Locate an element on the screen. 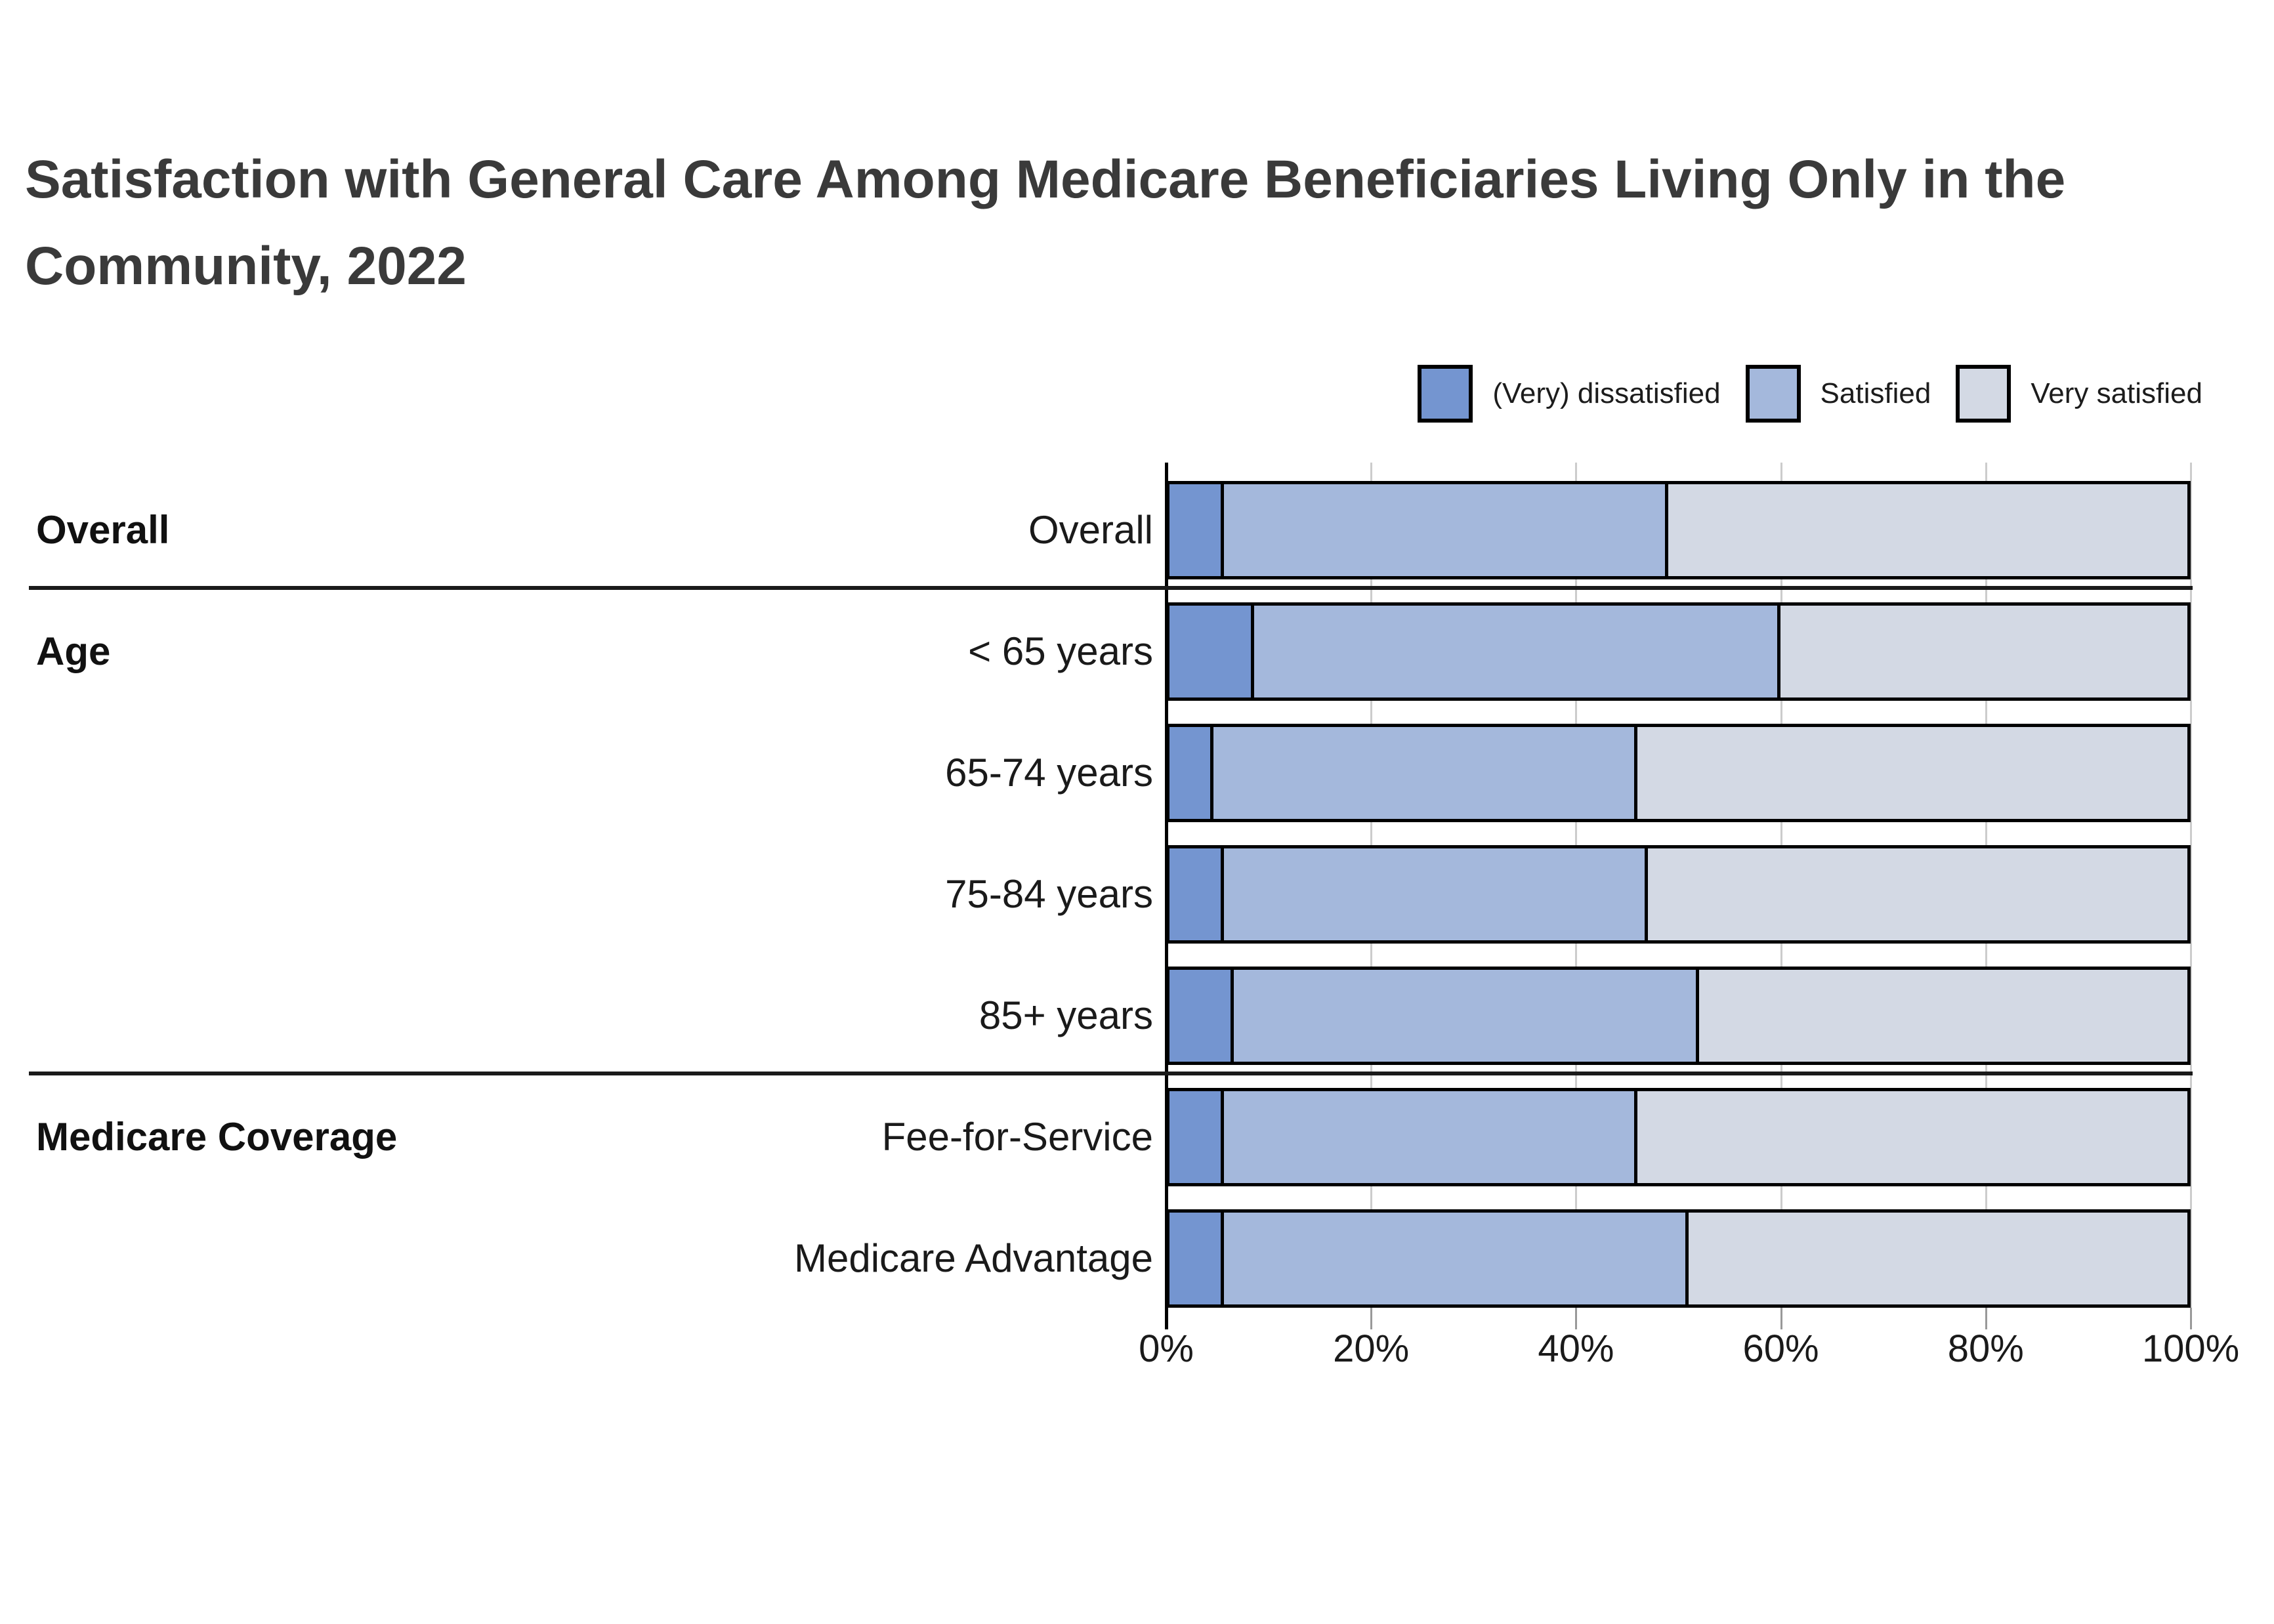  section-label: Age is located at coordinates (73, 651).